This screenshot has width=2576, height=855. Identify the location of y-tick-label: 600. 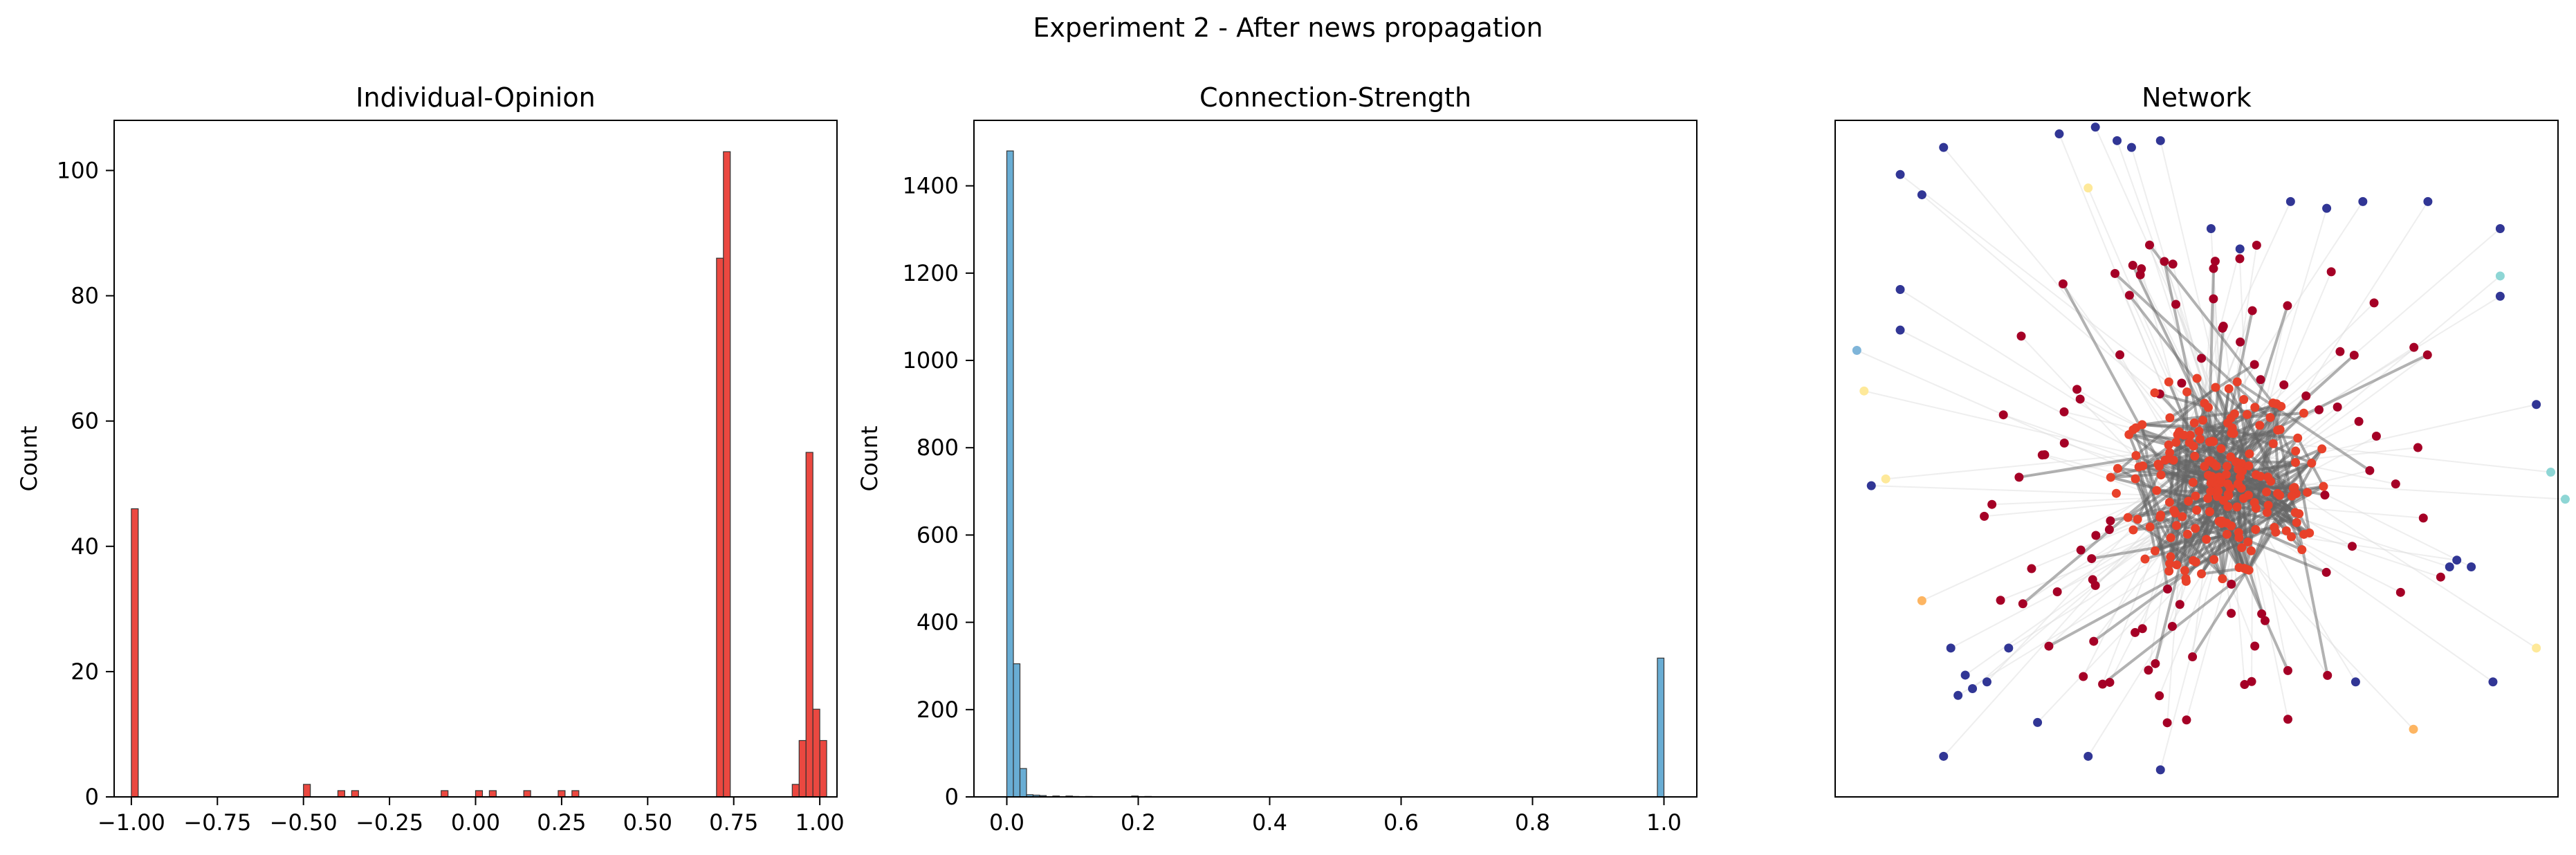
(938, 535).